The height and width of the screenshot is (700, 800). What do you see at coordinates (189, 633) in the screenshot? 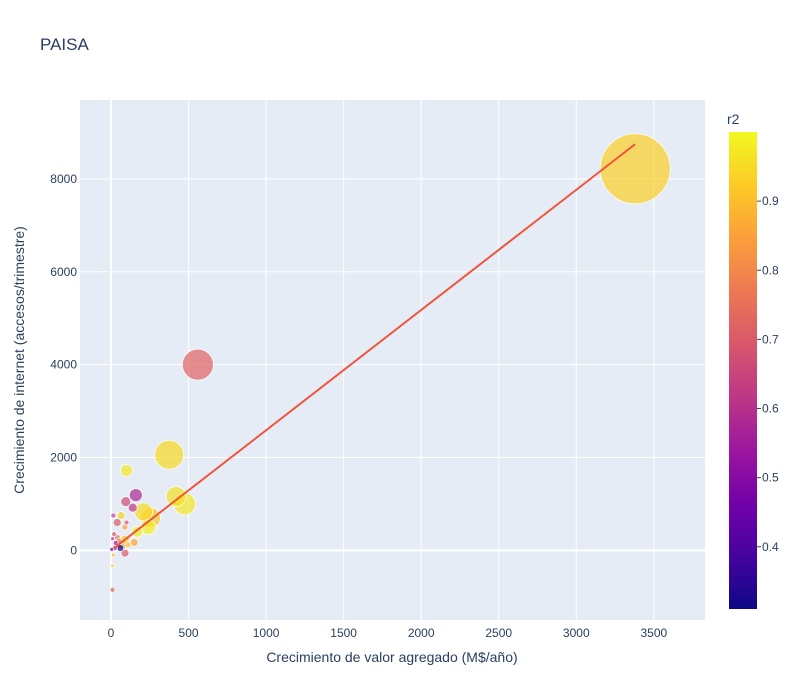
I see `x-tick-label: 500` at bounding box center [189, 633].